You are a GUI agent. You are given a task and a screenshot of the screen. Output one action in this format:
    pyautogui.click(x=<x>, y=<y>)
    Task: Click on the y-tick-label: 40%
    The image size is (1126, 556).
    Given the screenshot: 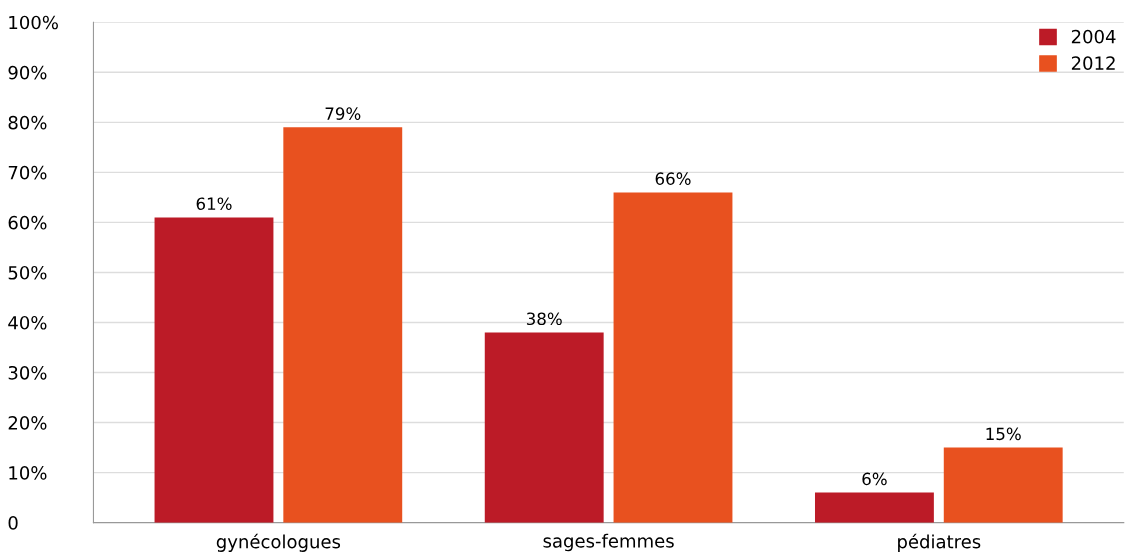 What is the action you would take?
    pyautogui.click(x=27, y=322)
    